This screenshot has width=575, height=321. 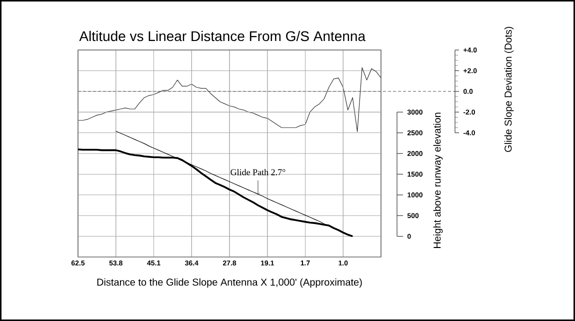 What do you see at coordinates (438, 180) in the screenshot?
I see `y-axis-title: Height above runway elevation` at bounding box center [438, 180].